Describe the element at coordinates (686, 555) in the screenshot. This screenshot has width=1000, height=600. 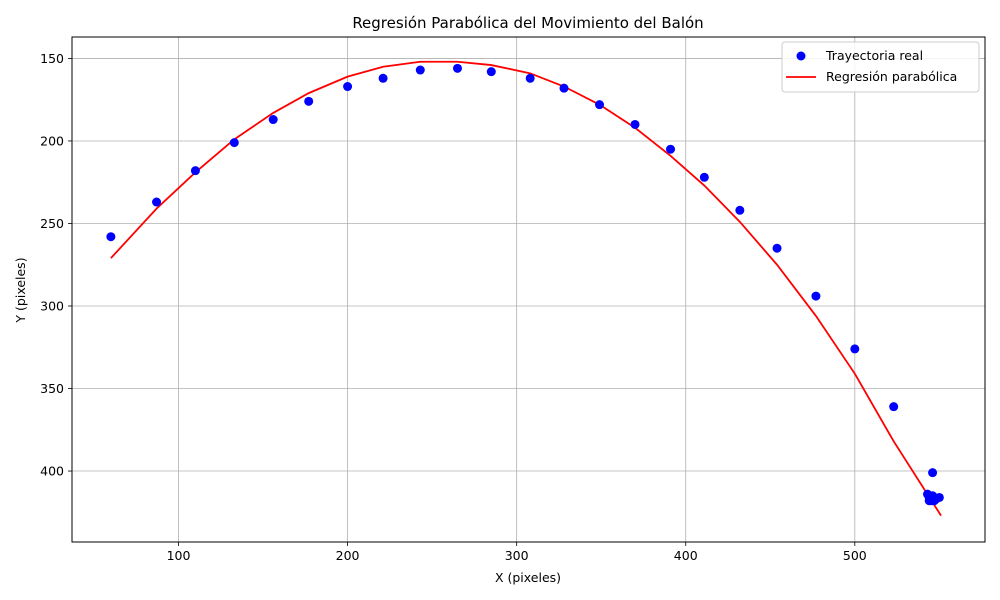
I see `x-tick-label: 400` at that location.